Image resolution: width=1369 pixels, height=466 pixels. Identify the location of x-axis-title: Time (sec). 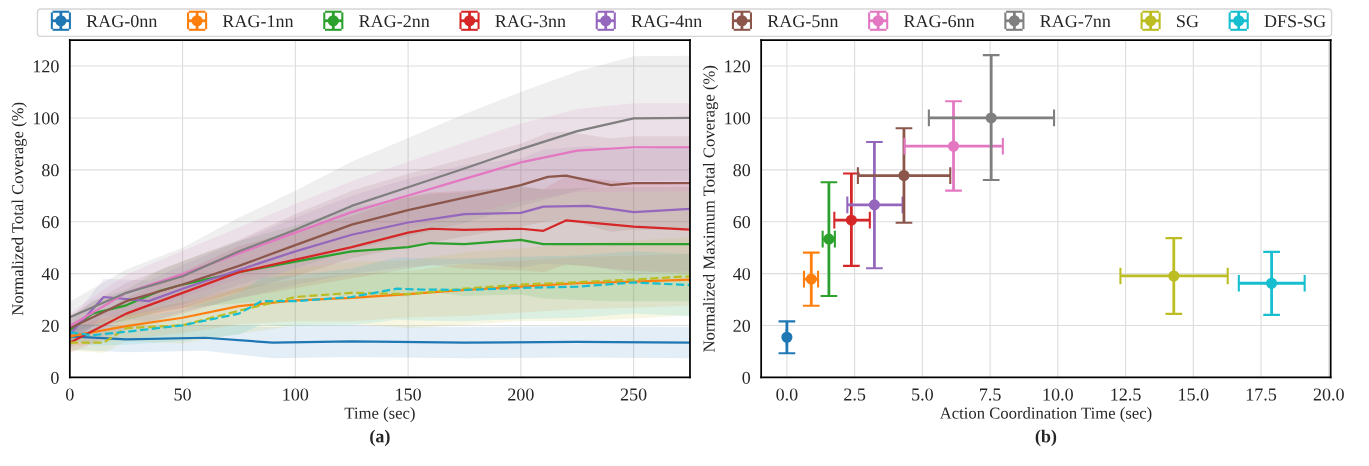
(379, 415).